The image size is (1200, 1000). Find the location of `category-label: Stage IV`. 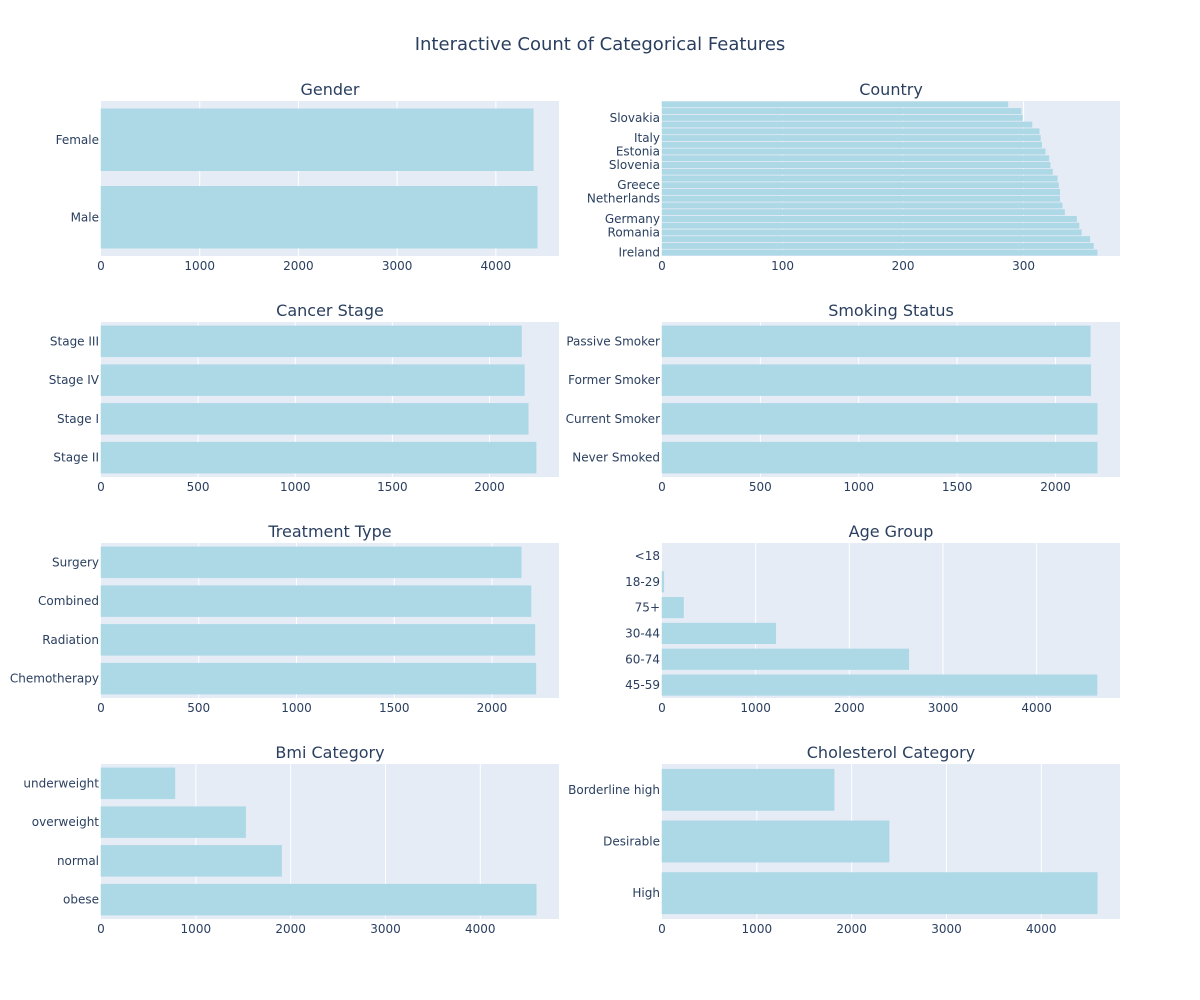

category-label: Stage IV is located at coordinates (74, 380).